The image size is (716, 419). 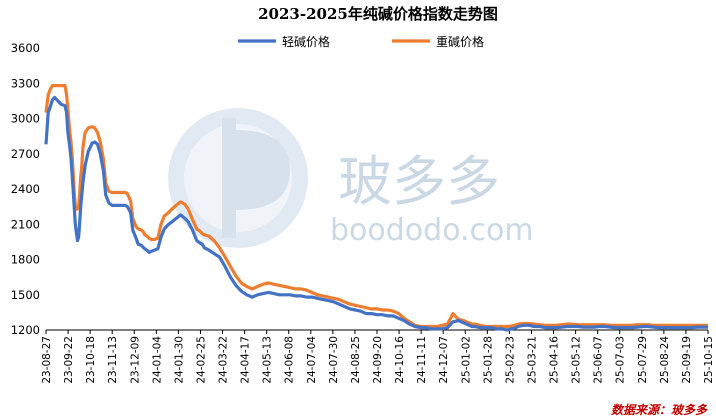 What do you see at coordinates (460, 41) in the screenshot?
I see `legend-label: 重碱价格` at bounding box center [460, 41].